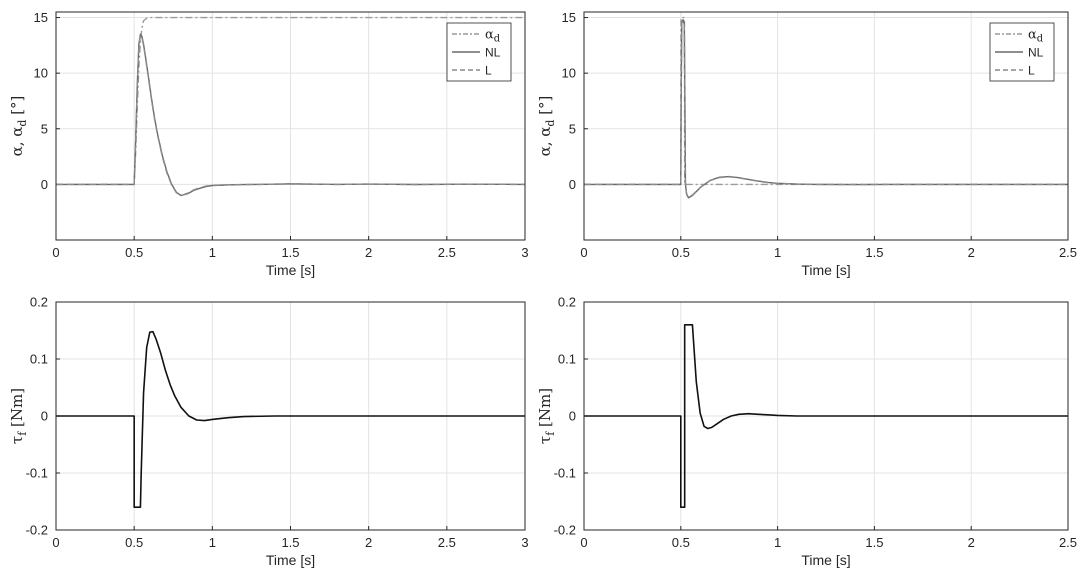  What do you see at coordinates (291, 115) in the screenshot?
I see `series-line-L` at bounding box center [291, 115].